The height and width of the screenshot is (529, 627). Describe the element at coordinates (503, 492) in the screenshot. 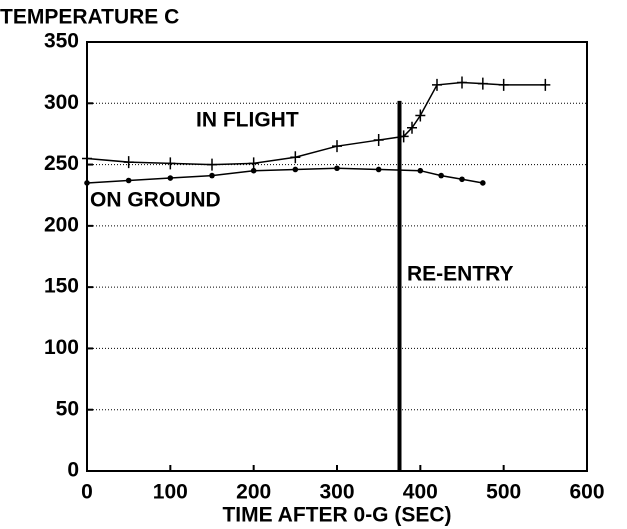

I see `x-tick-label: 500` at that location.